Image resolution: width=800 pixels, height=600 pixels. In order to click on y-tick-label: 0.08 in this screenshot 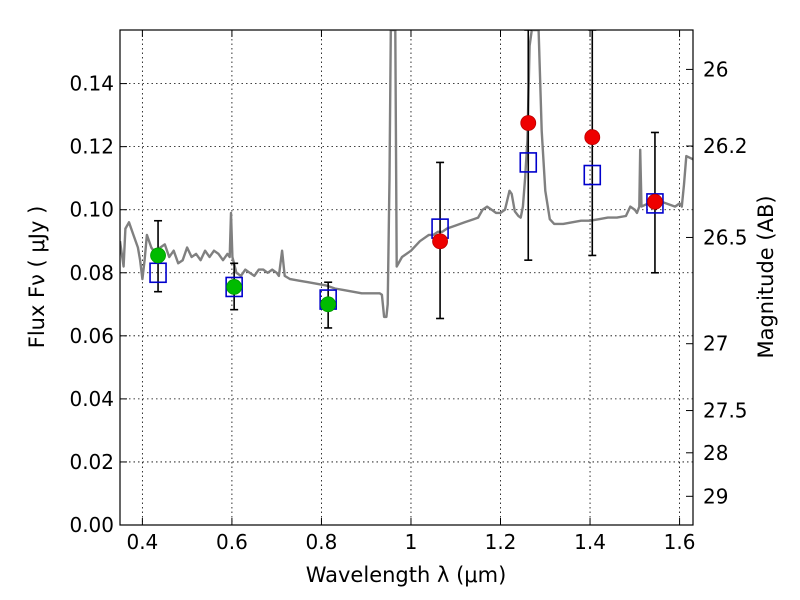, I will do `click(91, 273)`.